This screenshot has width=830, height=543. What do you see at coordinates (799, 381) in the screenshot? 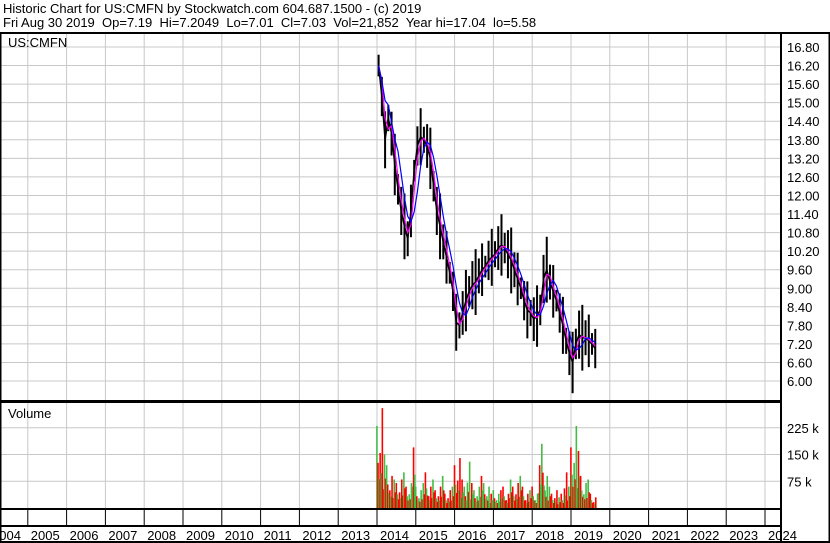
I see `price-tick-label: 6.00` at bounding box center [799, 381].